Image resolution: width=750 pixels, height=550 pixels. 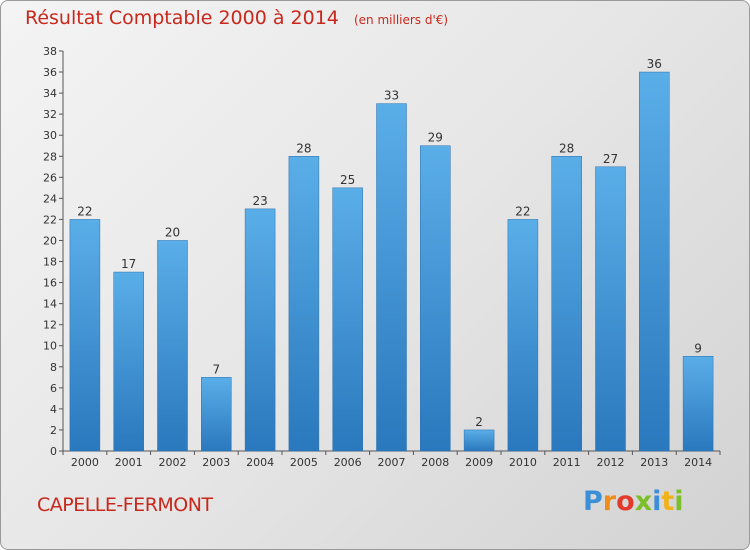 I want to click on x-tick-label: 2004, so click(x=260, y=462).